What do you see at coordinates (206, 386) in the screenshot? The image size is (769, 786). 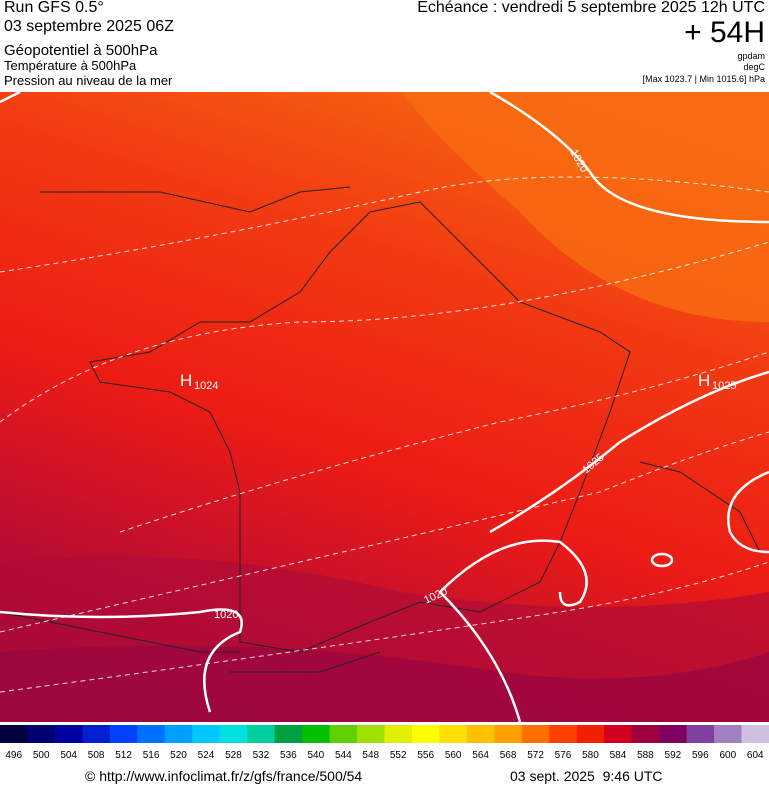 I see `high-value: 1024` at bounding box center [206, 386].